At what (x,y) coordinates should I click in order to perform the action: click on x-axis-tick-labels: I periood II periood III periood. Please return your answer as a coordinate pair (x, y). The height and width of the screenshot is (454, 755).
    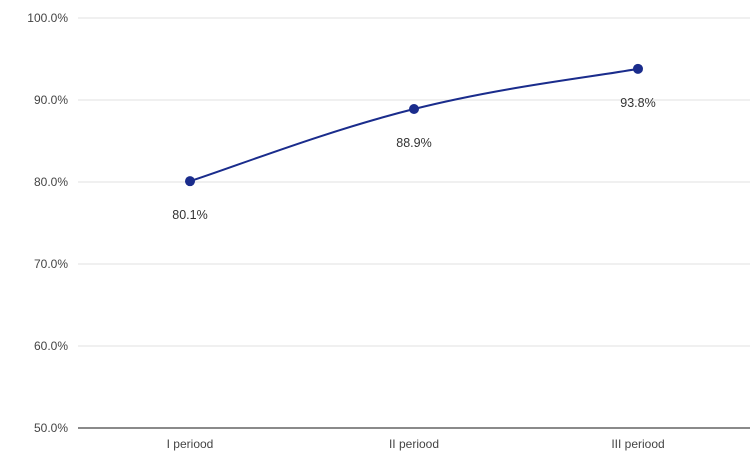
    Looking at the image, I should click on (416, 444).